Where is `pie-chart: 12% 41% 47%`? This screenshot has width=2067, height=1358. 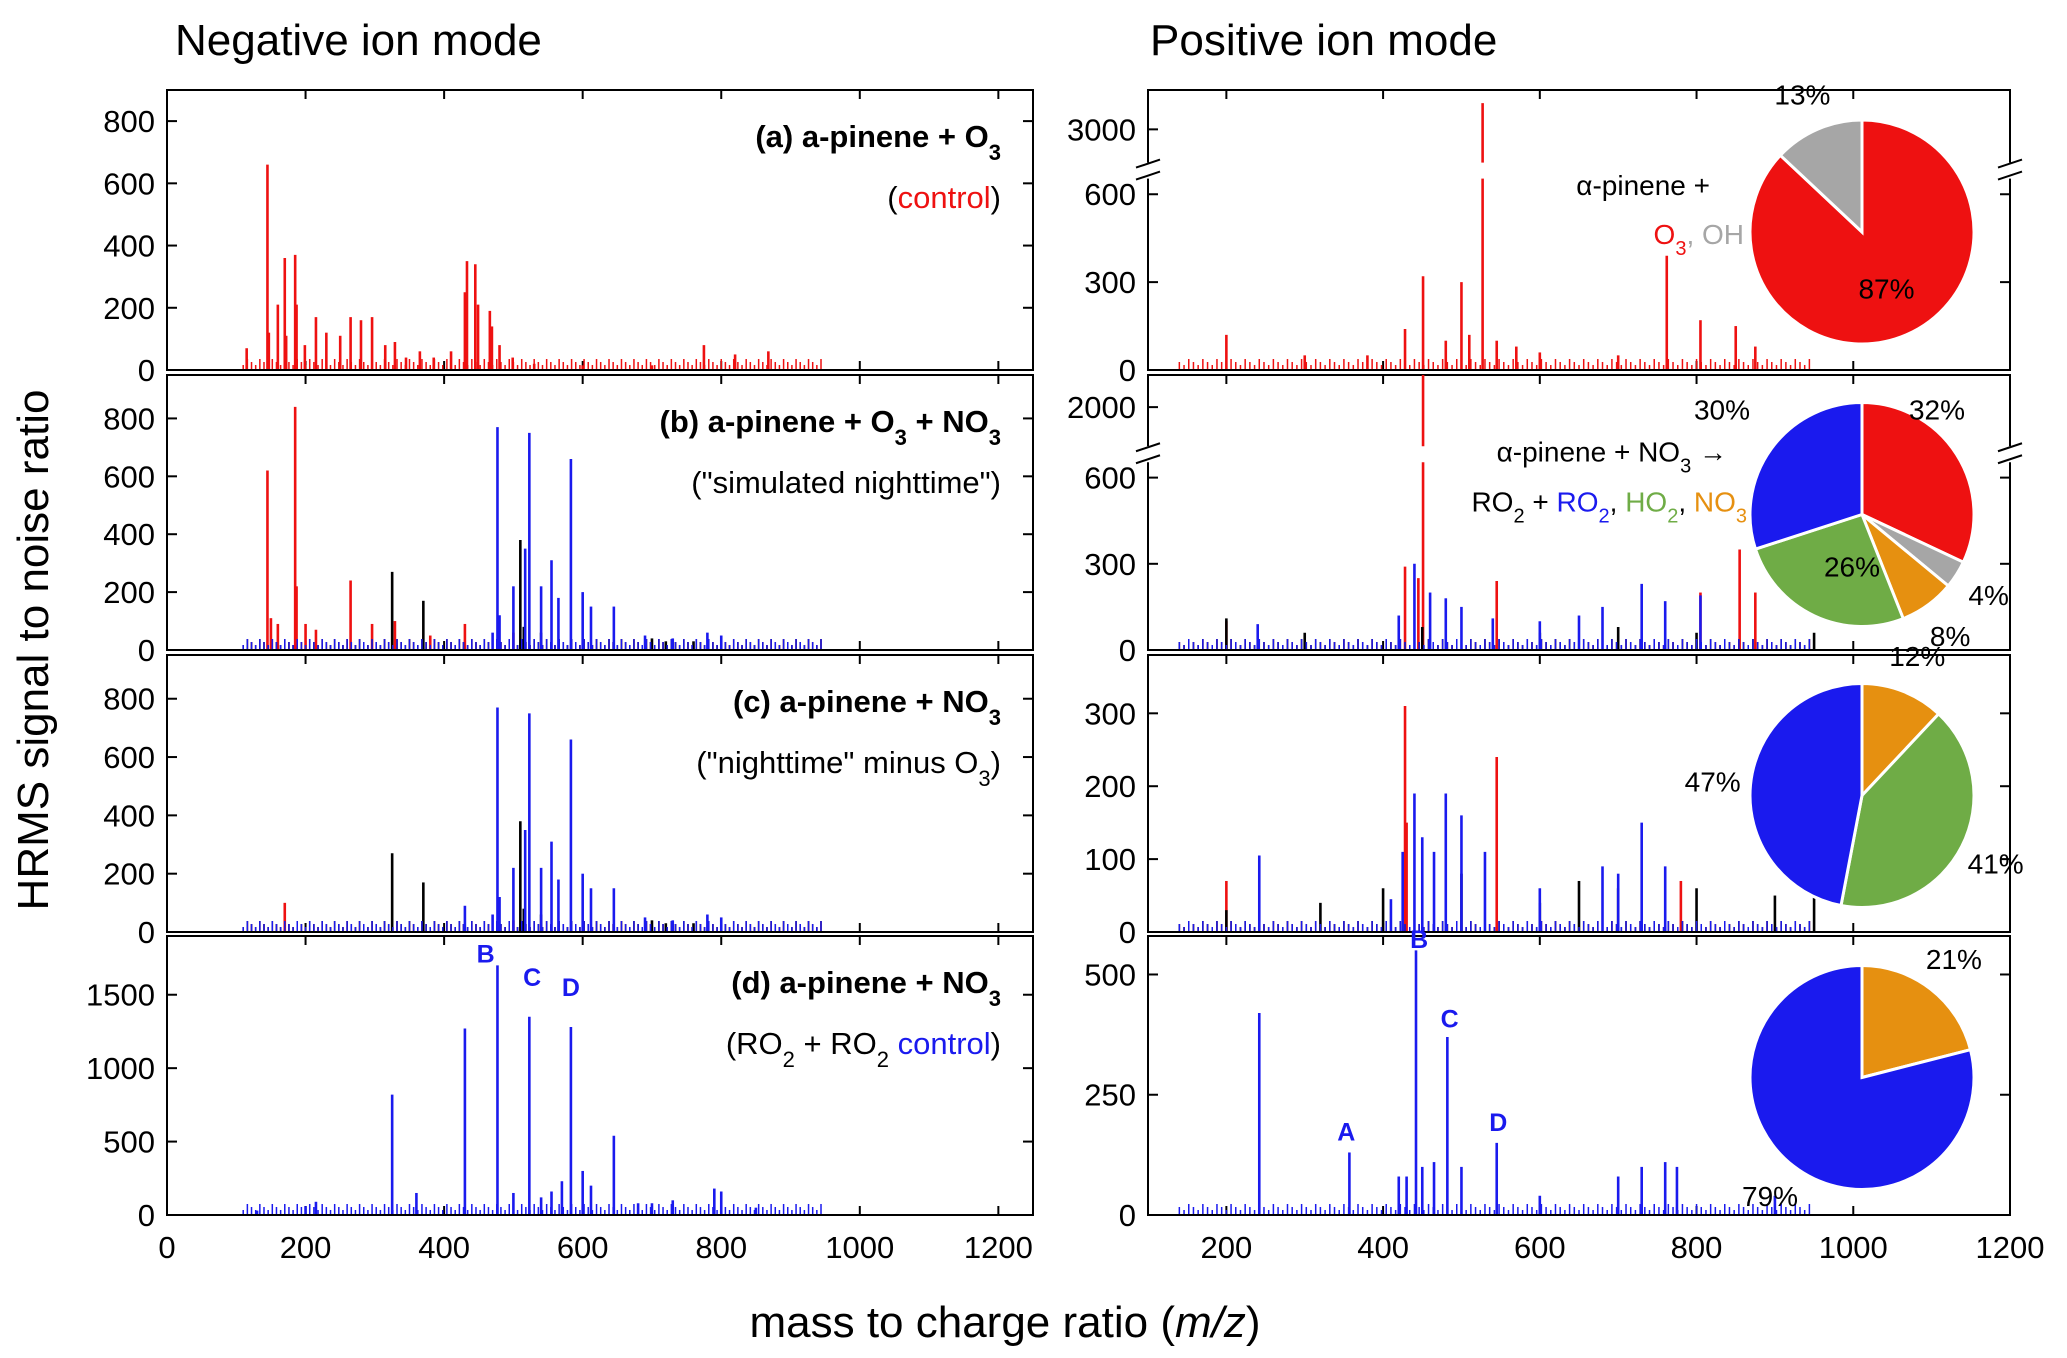 pie-chart: 12% 41% 47% is located at coordinates (1854, 775).